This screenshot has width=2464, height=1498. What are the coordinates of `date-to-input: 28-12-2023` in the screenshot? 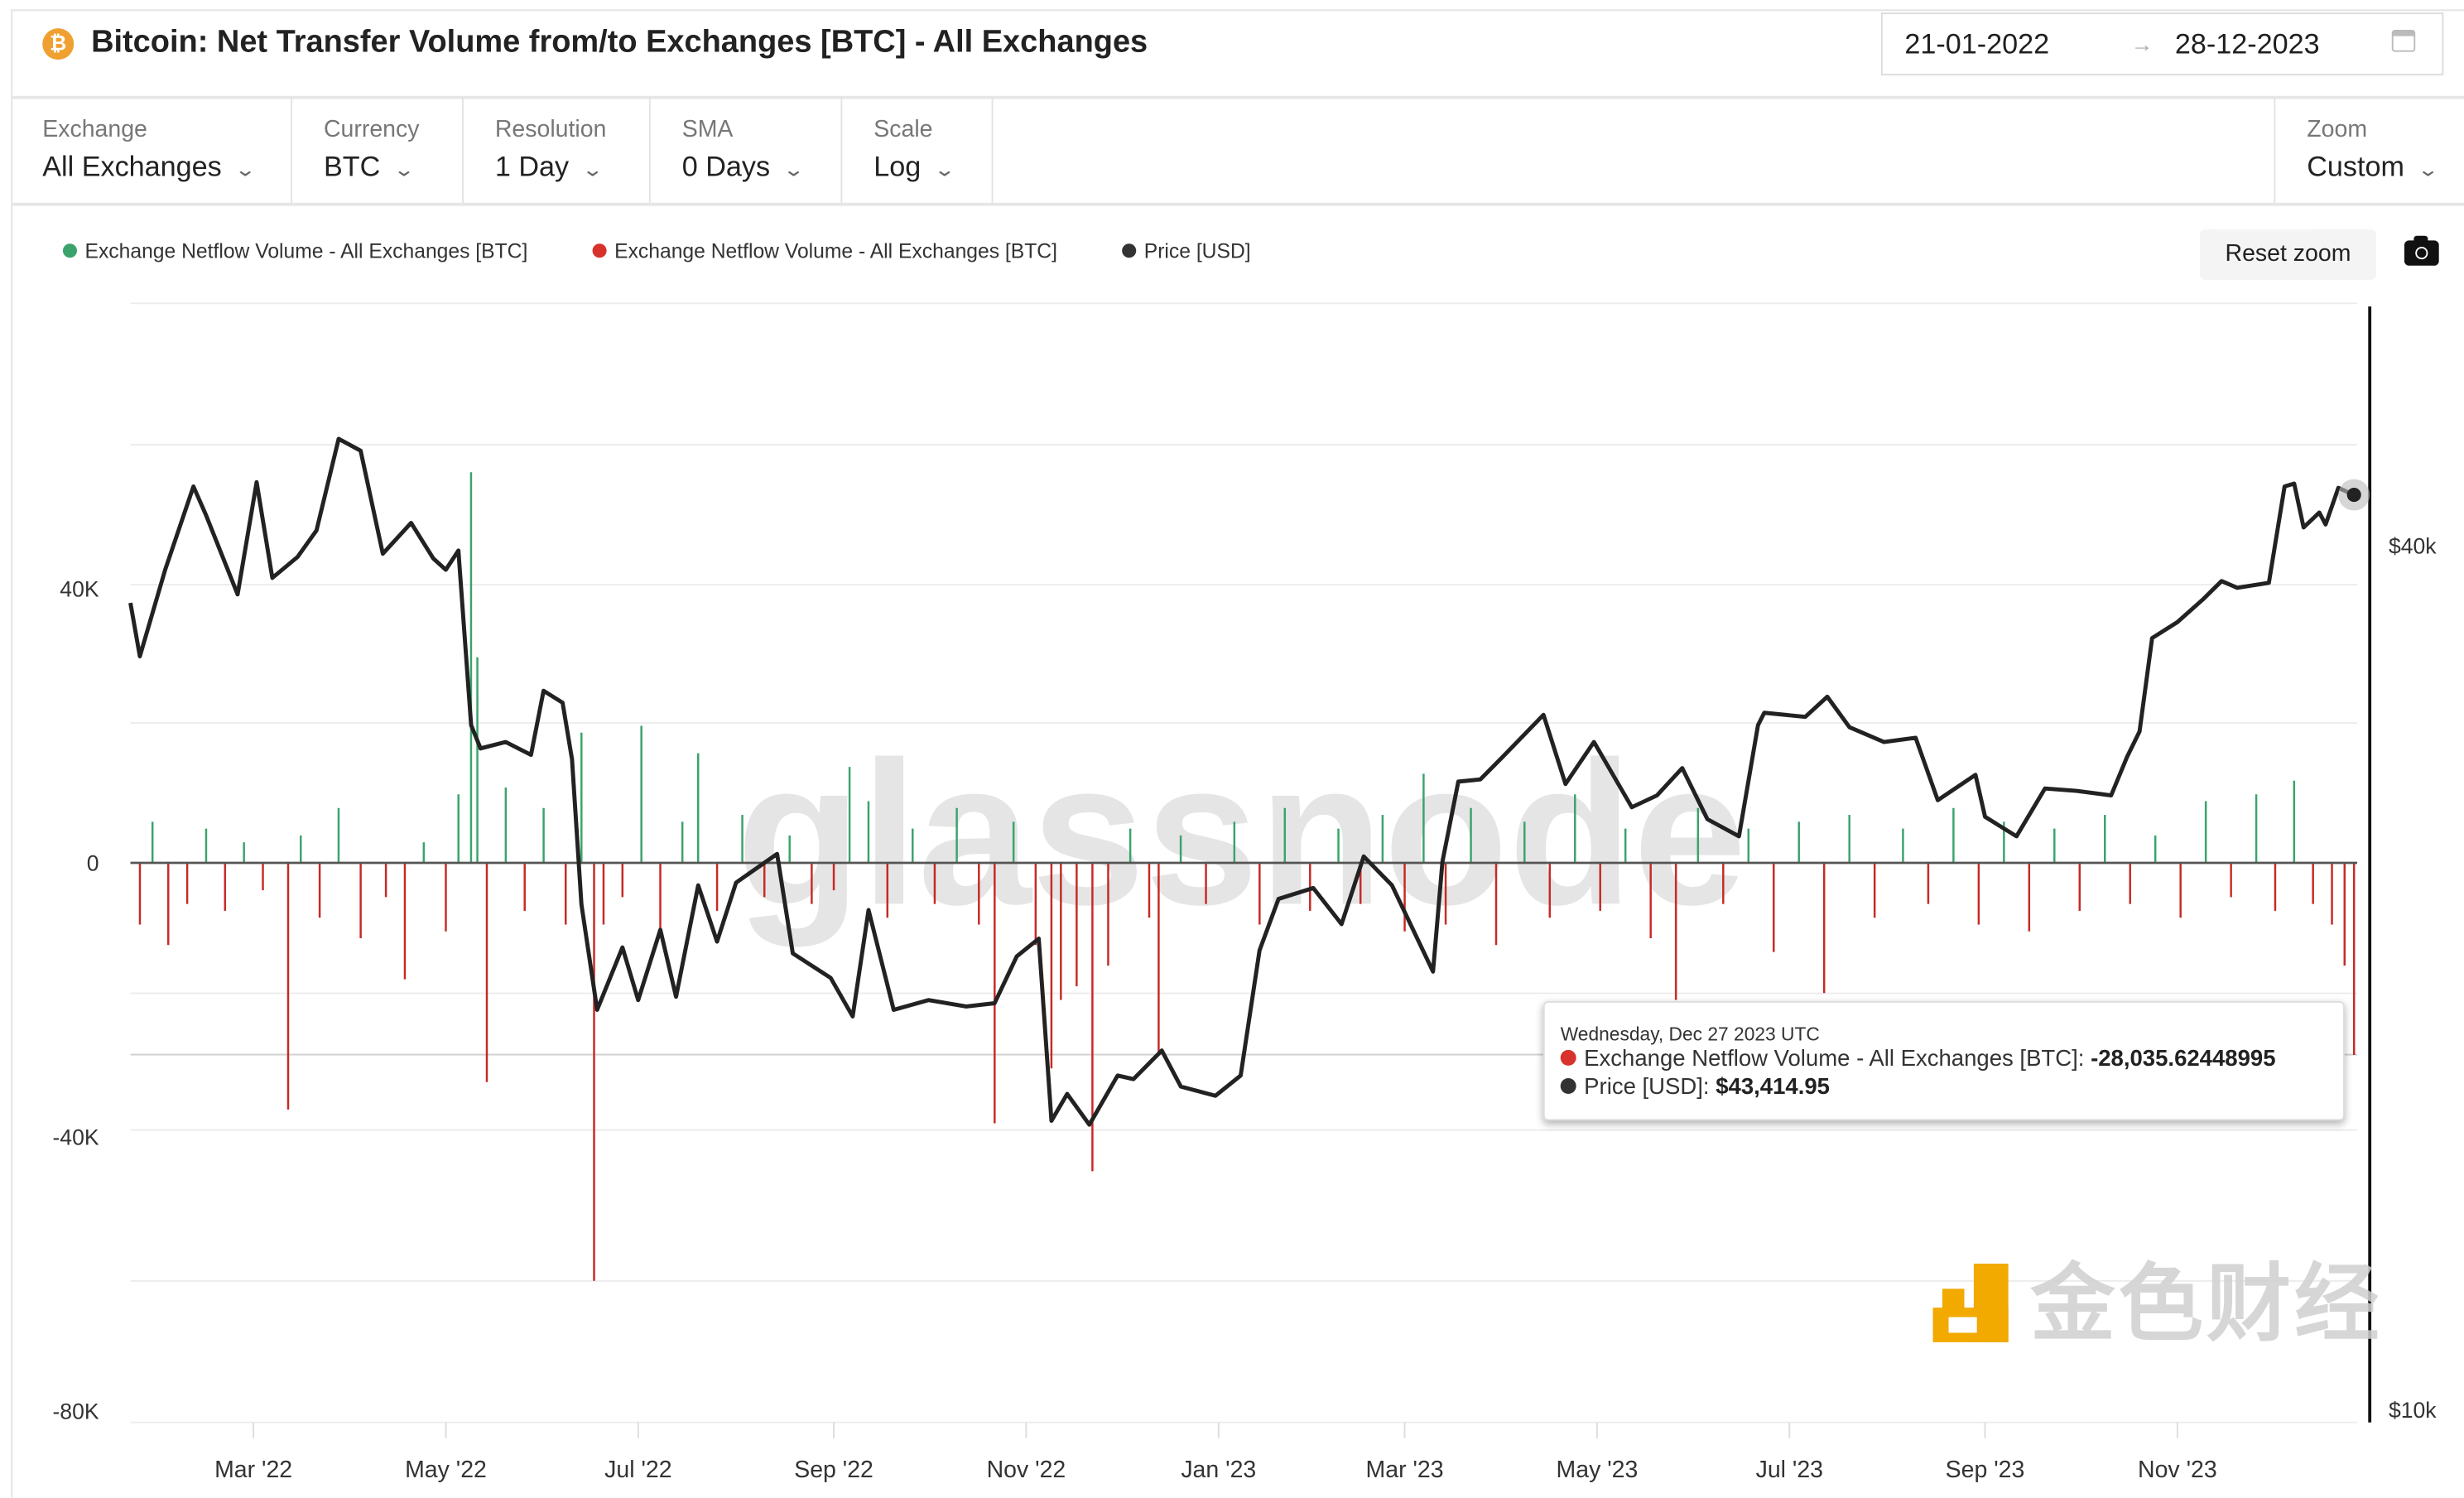 It's located at (2247, 44).